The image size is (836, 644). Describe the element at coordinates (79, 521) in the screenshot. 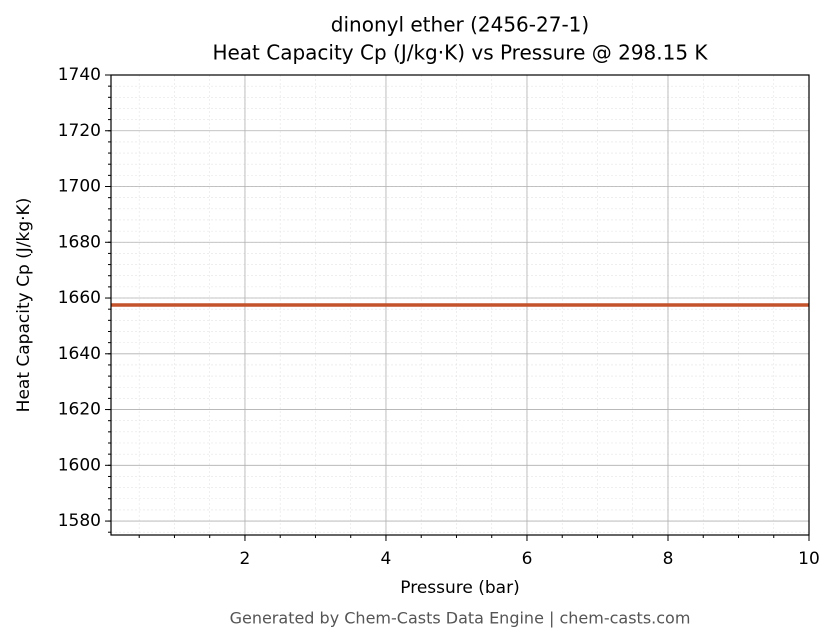

I see `y-tick-label: 1580` at that location.